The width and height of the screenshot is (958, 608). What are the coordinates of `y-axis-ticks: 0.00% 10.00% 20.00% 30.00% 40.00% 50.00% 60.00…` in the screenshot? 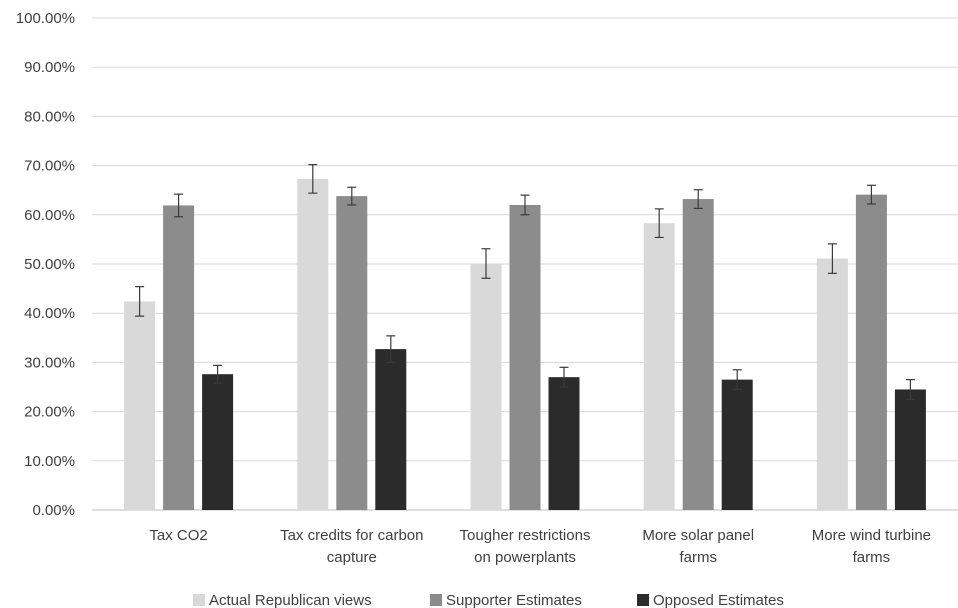 It's located at (45, 264).